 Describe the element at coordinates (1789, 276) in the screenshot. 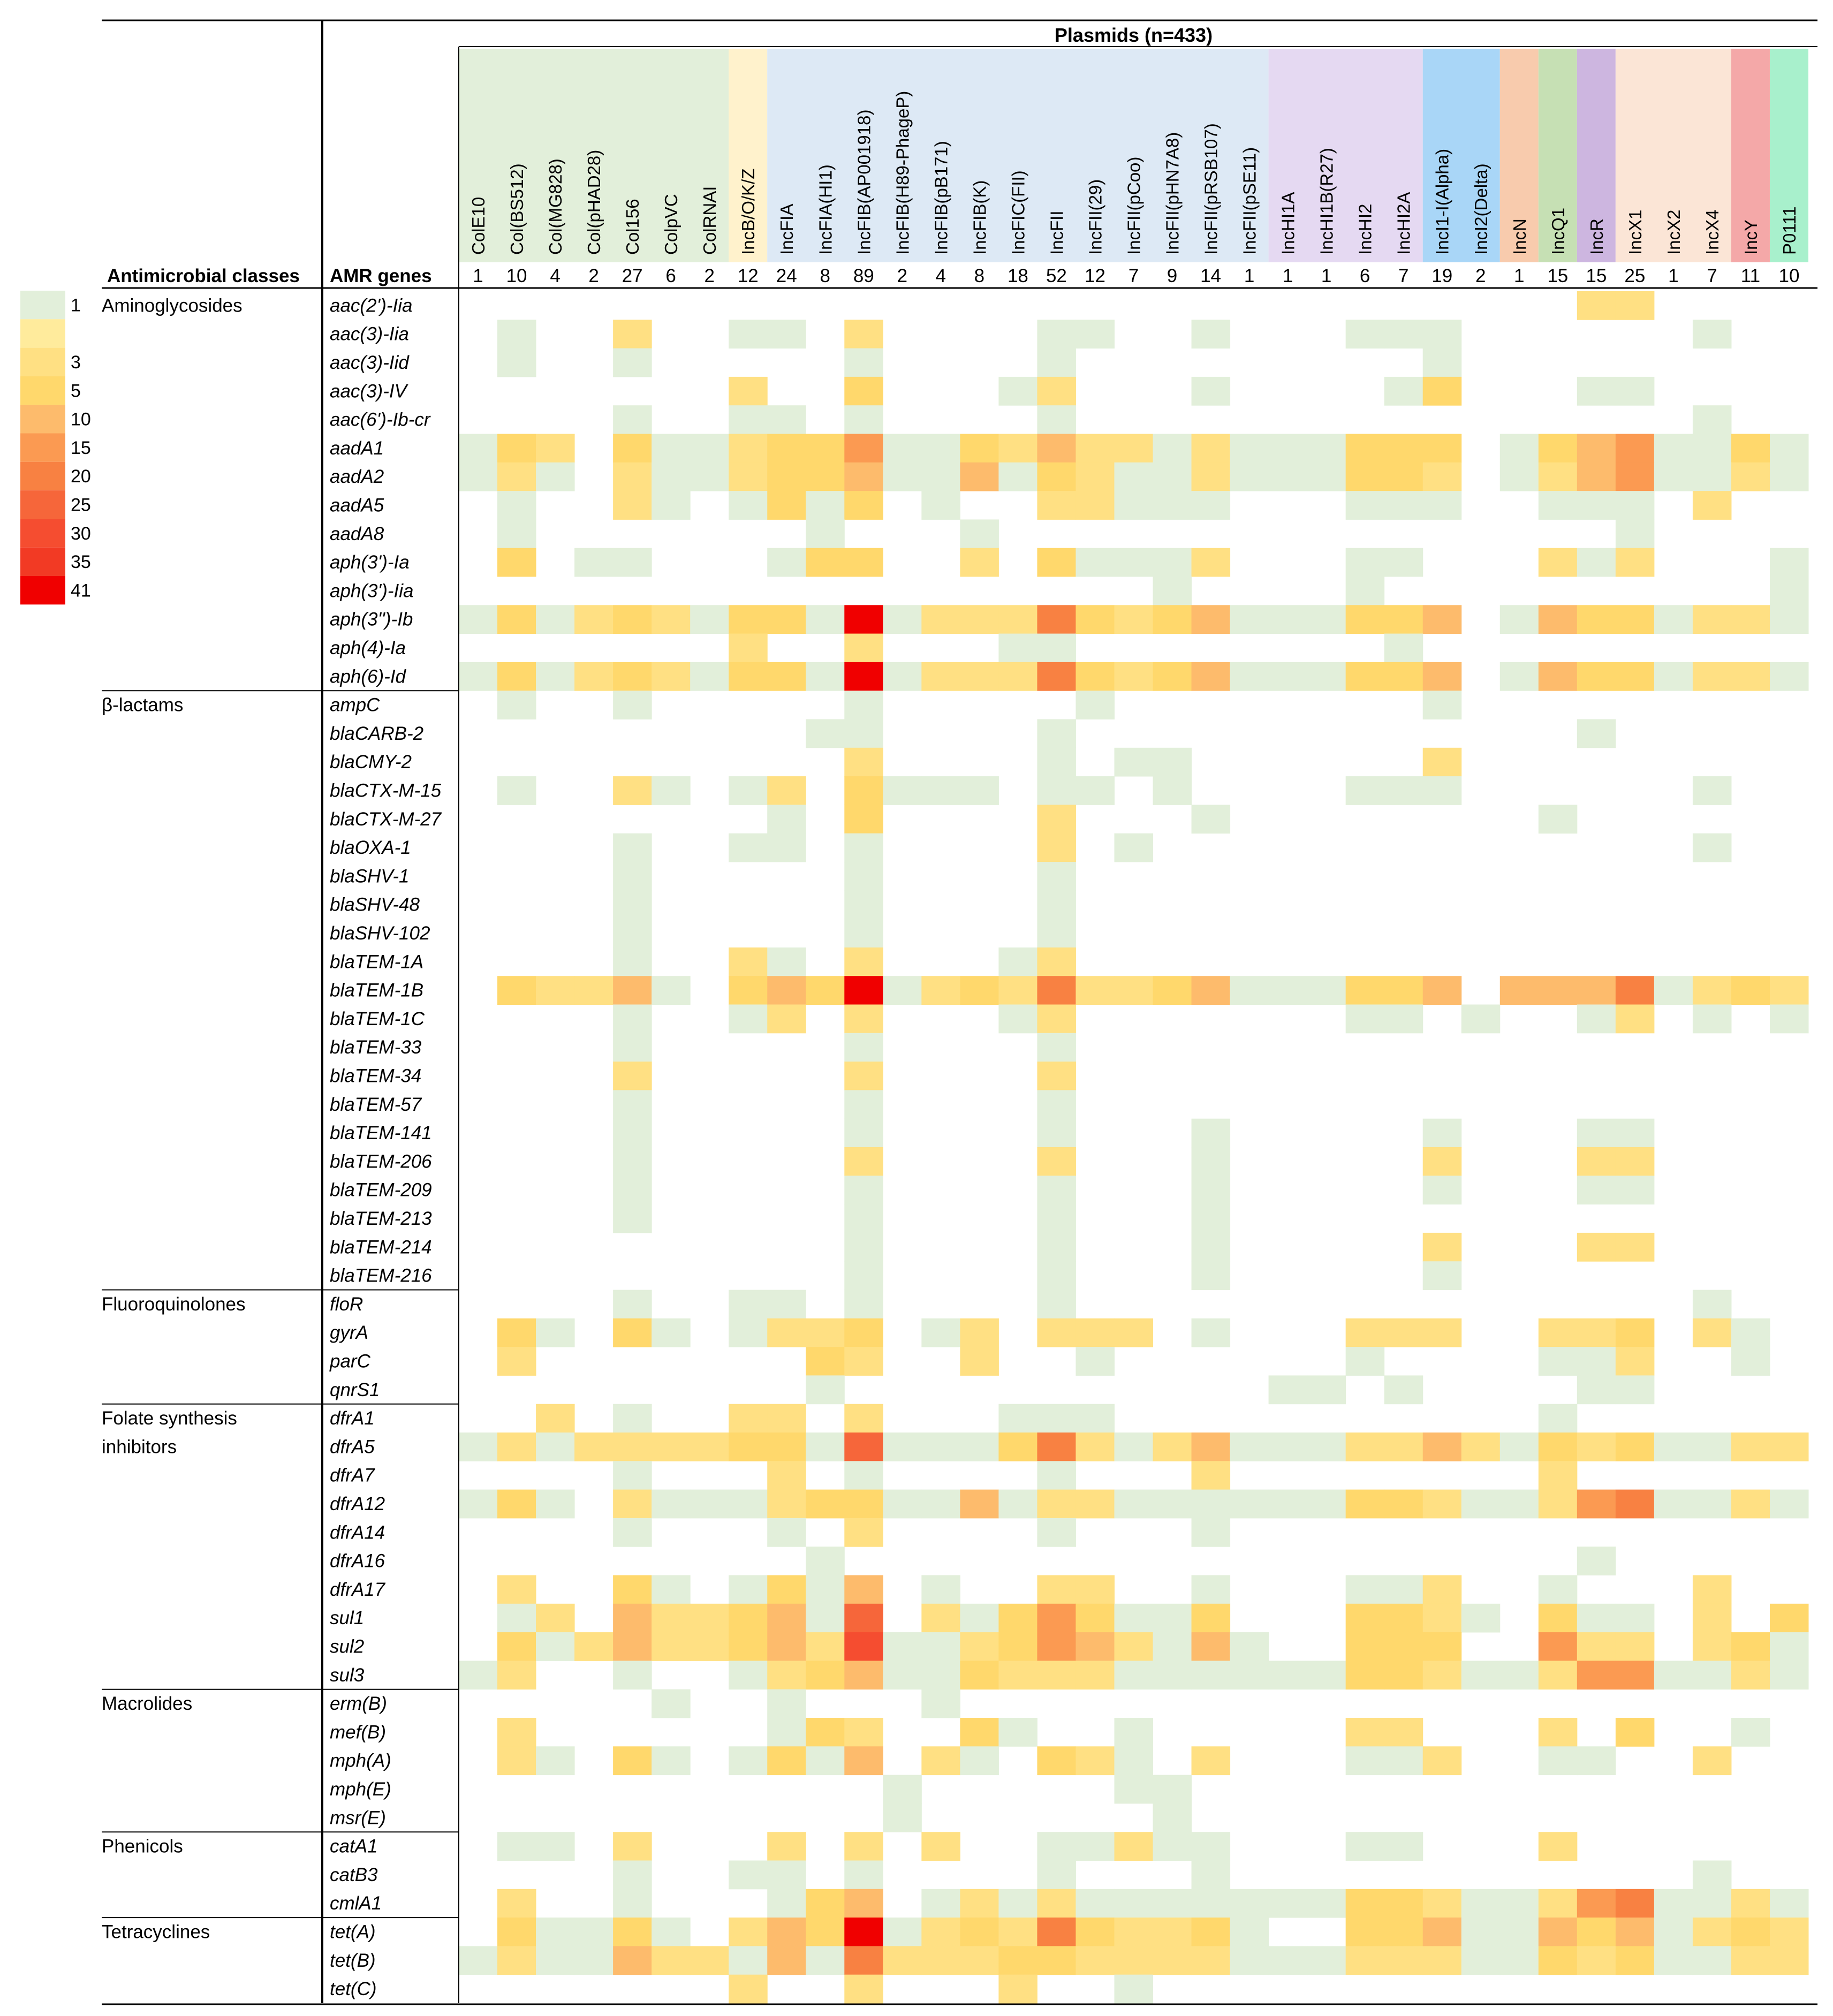

I see `plasmid-count: 10` at that location.